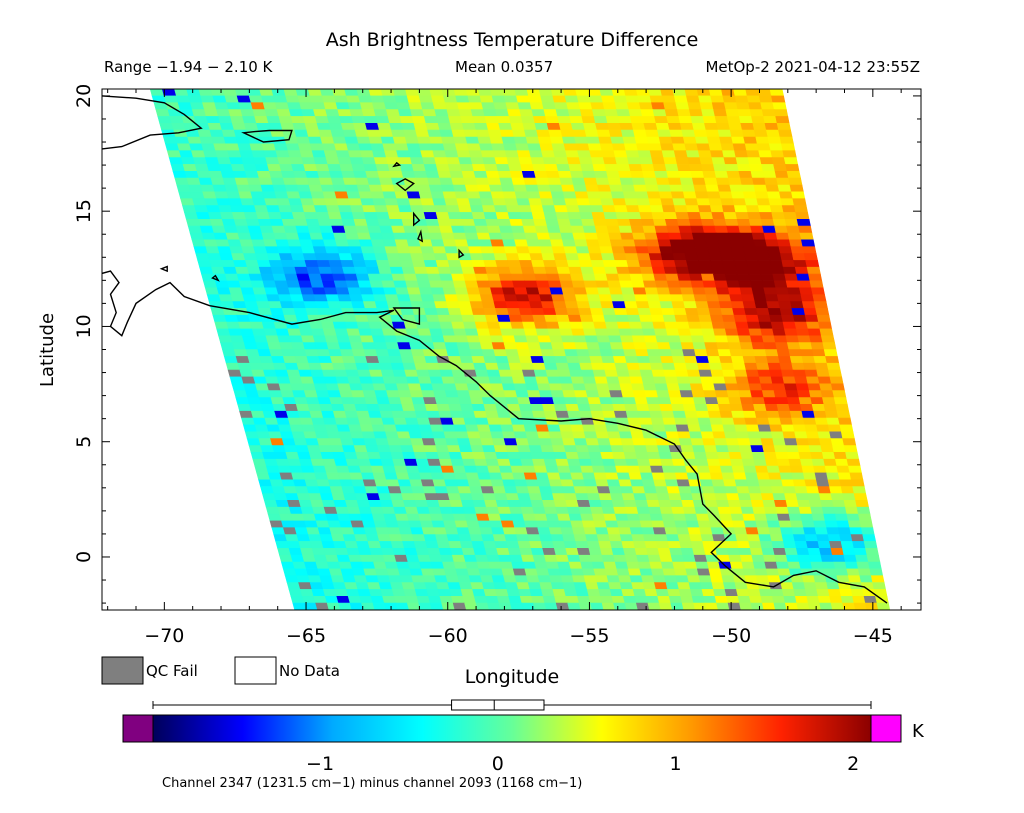 This screenshot has height=813, width=1024. I want to click on coastline, so click(405, 185).